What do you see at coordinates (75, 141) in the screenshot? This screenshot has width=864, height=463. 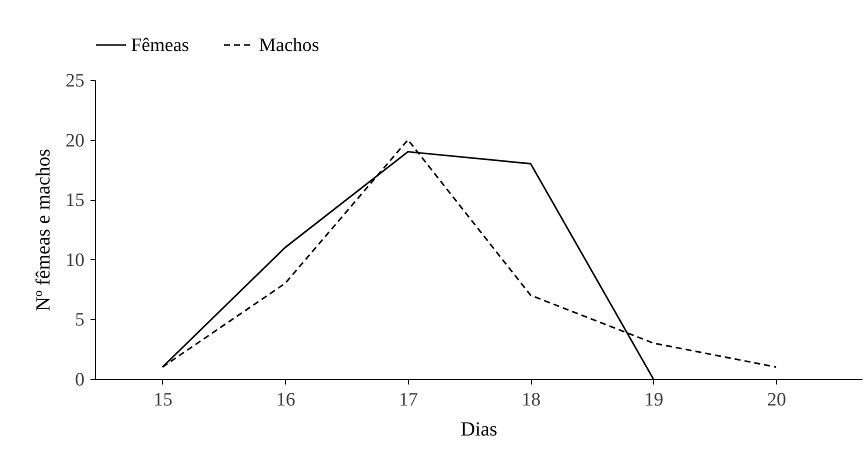 I see `y-tick-label: 20` at bounding box center [75, 141].